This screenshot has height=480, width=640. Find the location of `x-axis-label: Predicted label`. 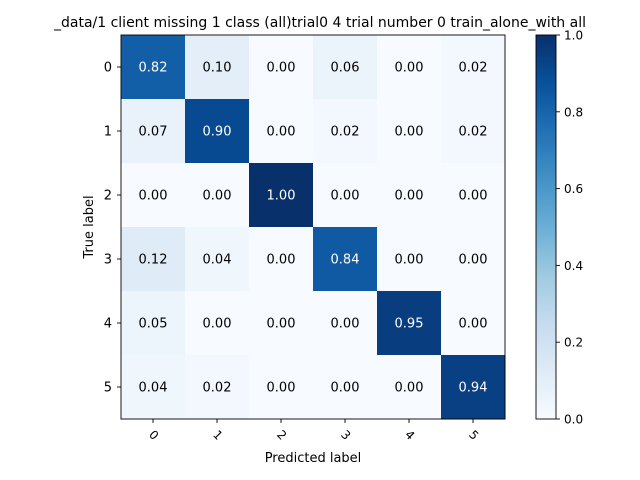

x-axis-label: Predicted label is located at coordinates (313, 458).